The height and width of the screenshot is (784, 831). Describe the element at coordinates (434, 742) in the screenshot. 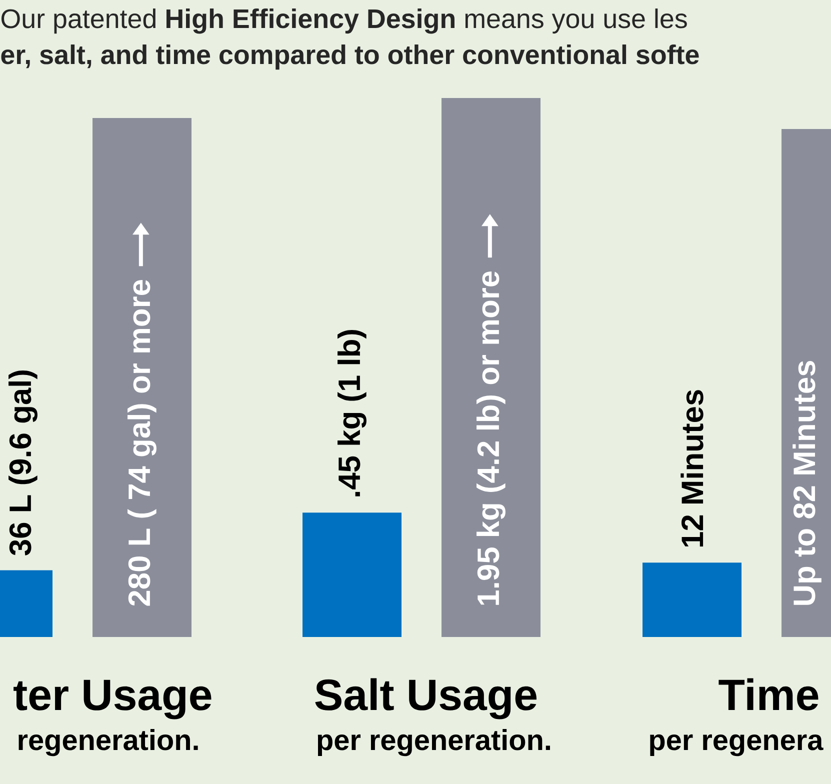

I see `text: per regeneration.` at that location.